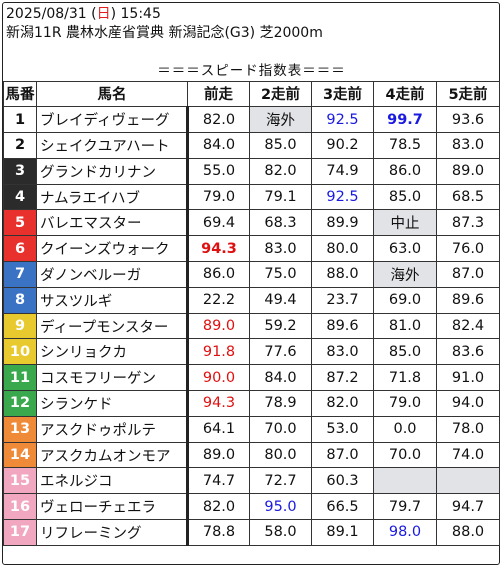  What do you see at coordinates (468, 120) in the screenshot?
I see `speed-index-cell: 93.6` at bounding box center [468, 120].